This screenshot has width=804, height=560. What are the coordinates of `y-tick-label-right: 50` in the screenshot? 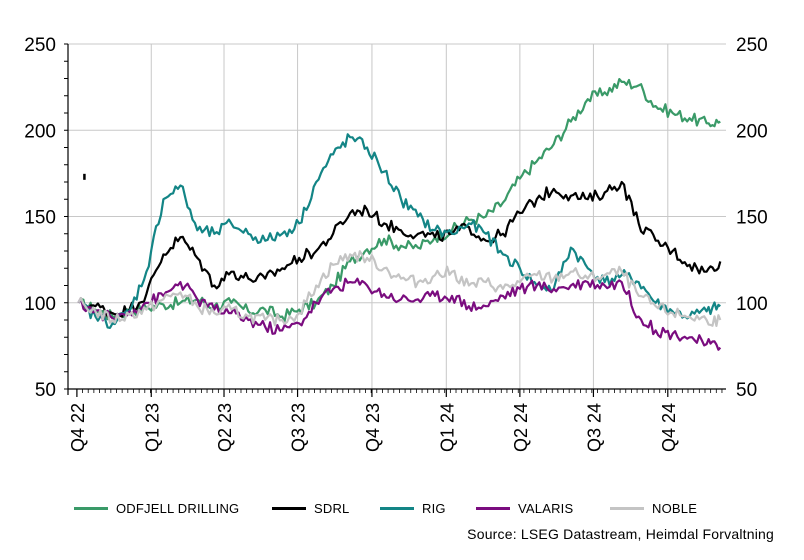 It's located at (746, 390).